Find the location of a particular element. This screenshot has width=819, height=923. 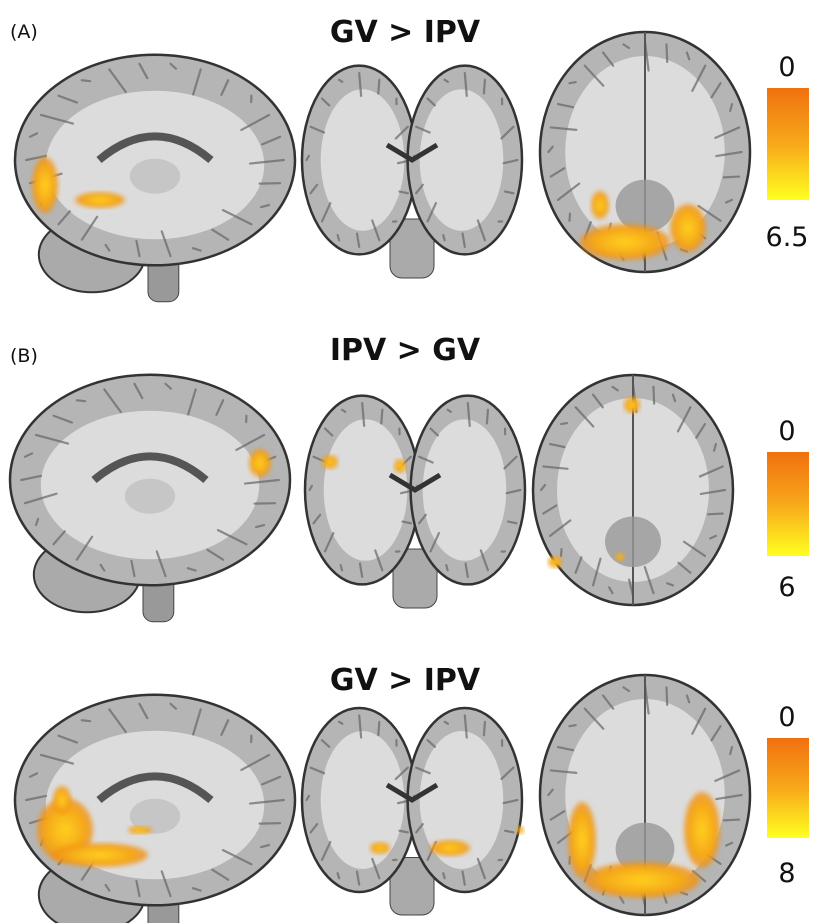

colorbar-bottom: 8 is located at coordinates (786, 873).